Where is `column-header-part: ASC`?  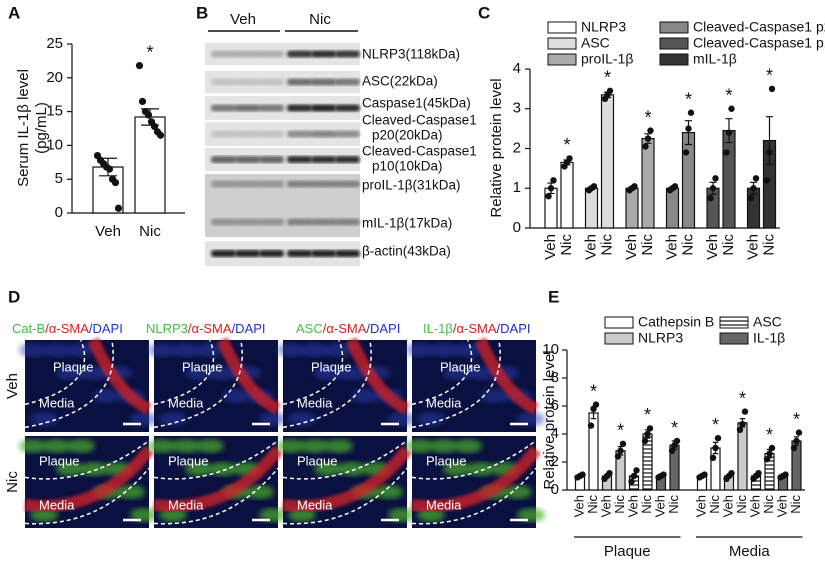
column-header-part: ASC is located at coordinates (309, 328).